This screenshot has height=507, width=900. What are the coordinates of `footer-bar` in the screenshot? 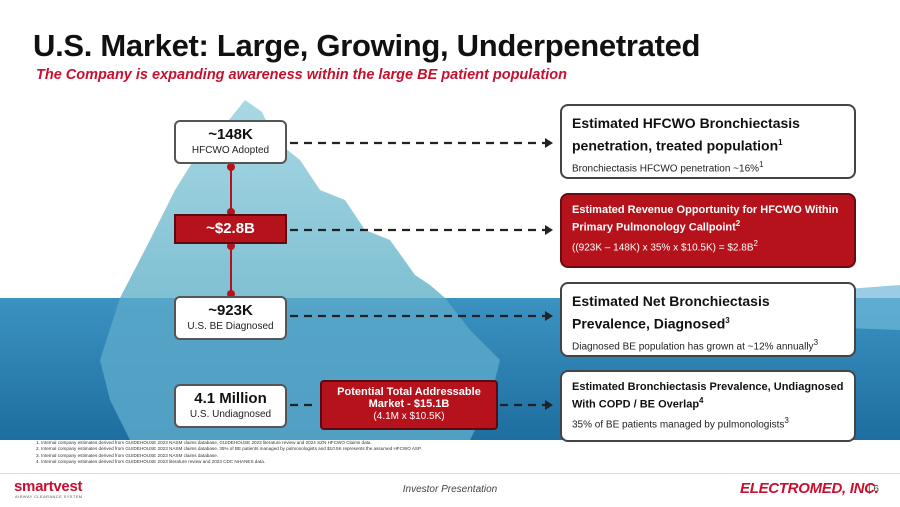 It's located at (450, 490).